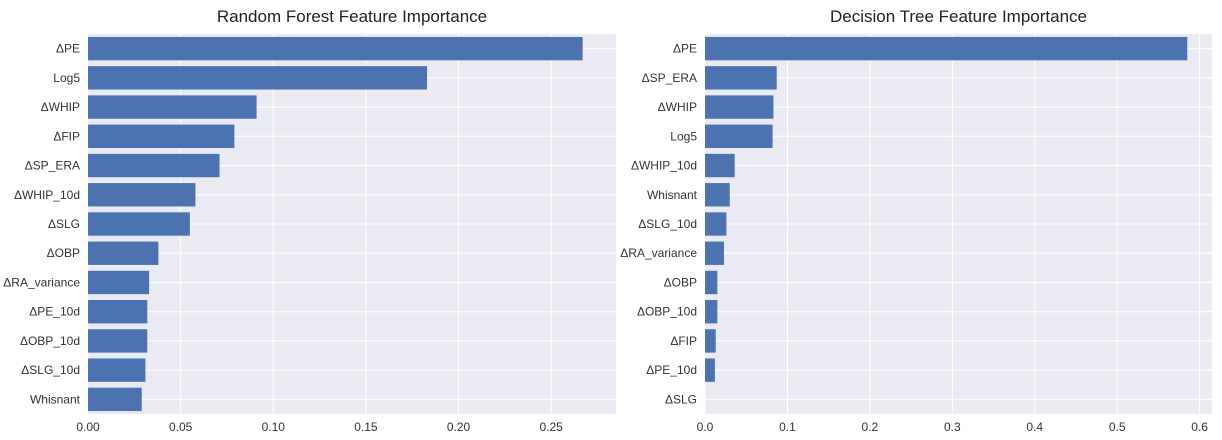  What do you see at coordinates (705, 427) in the screenshot?
I see `x-tick-label: 0.0` at bounding box center [705, 427].